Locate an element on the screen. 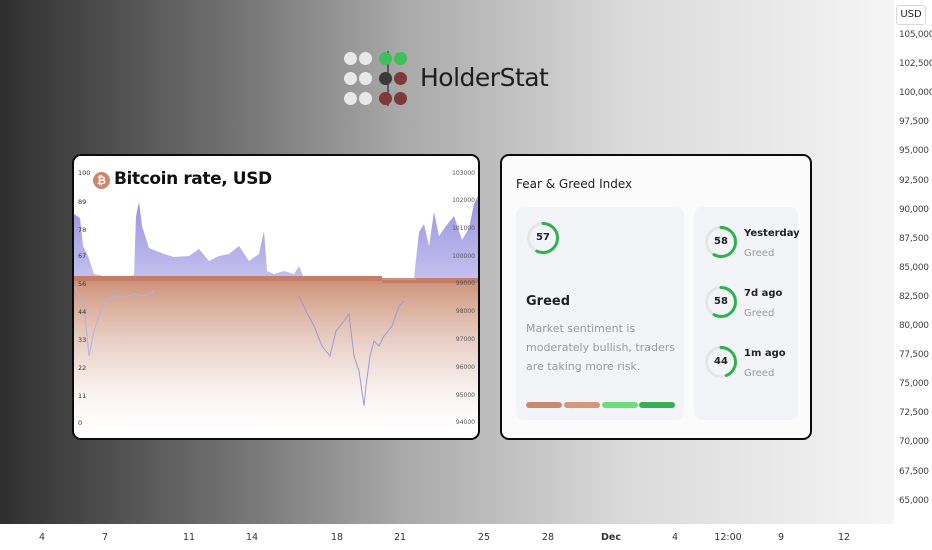  time-tick: Dec is located at coordinates (611, 537).